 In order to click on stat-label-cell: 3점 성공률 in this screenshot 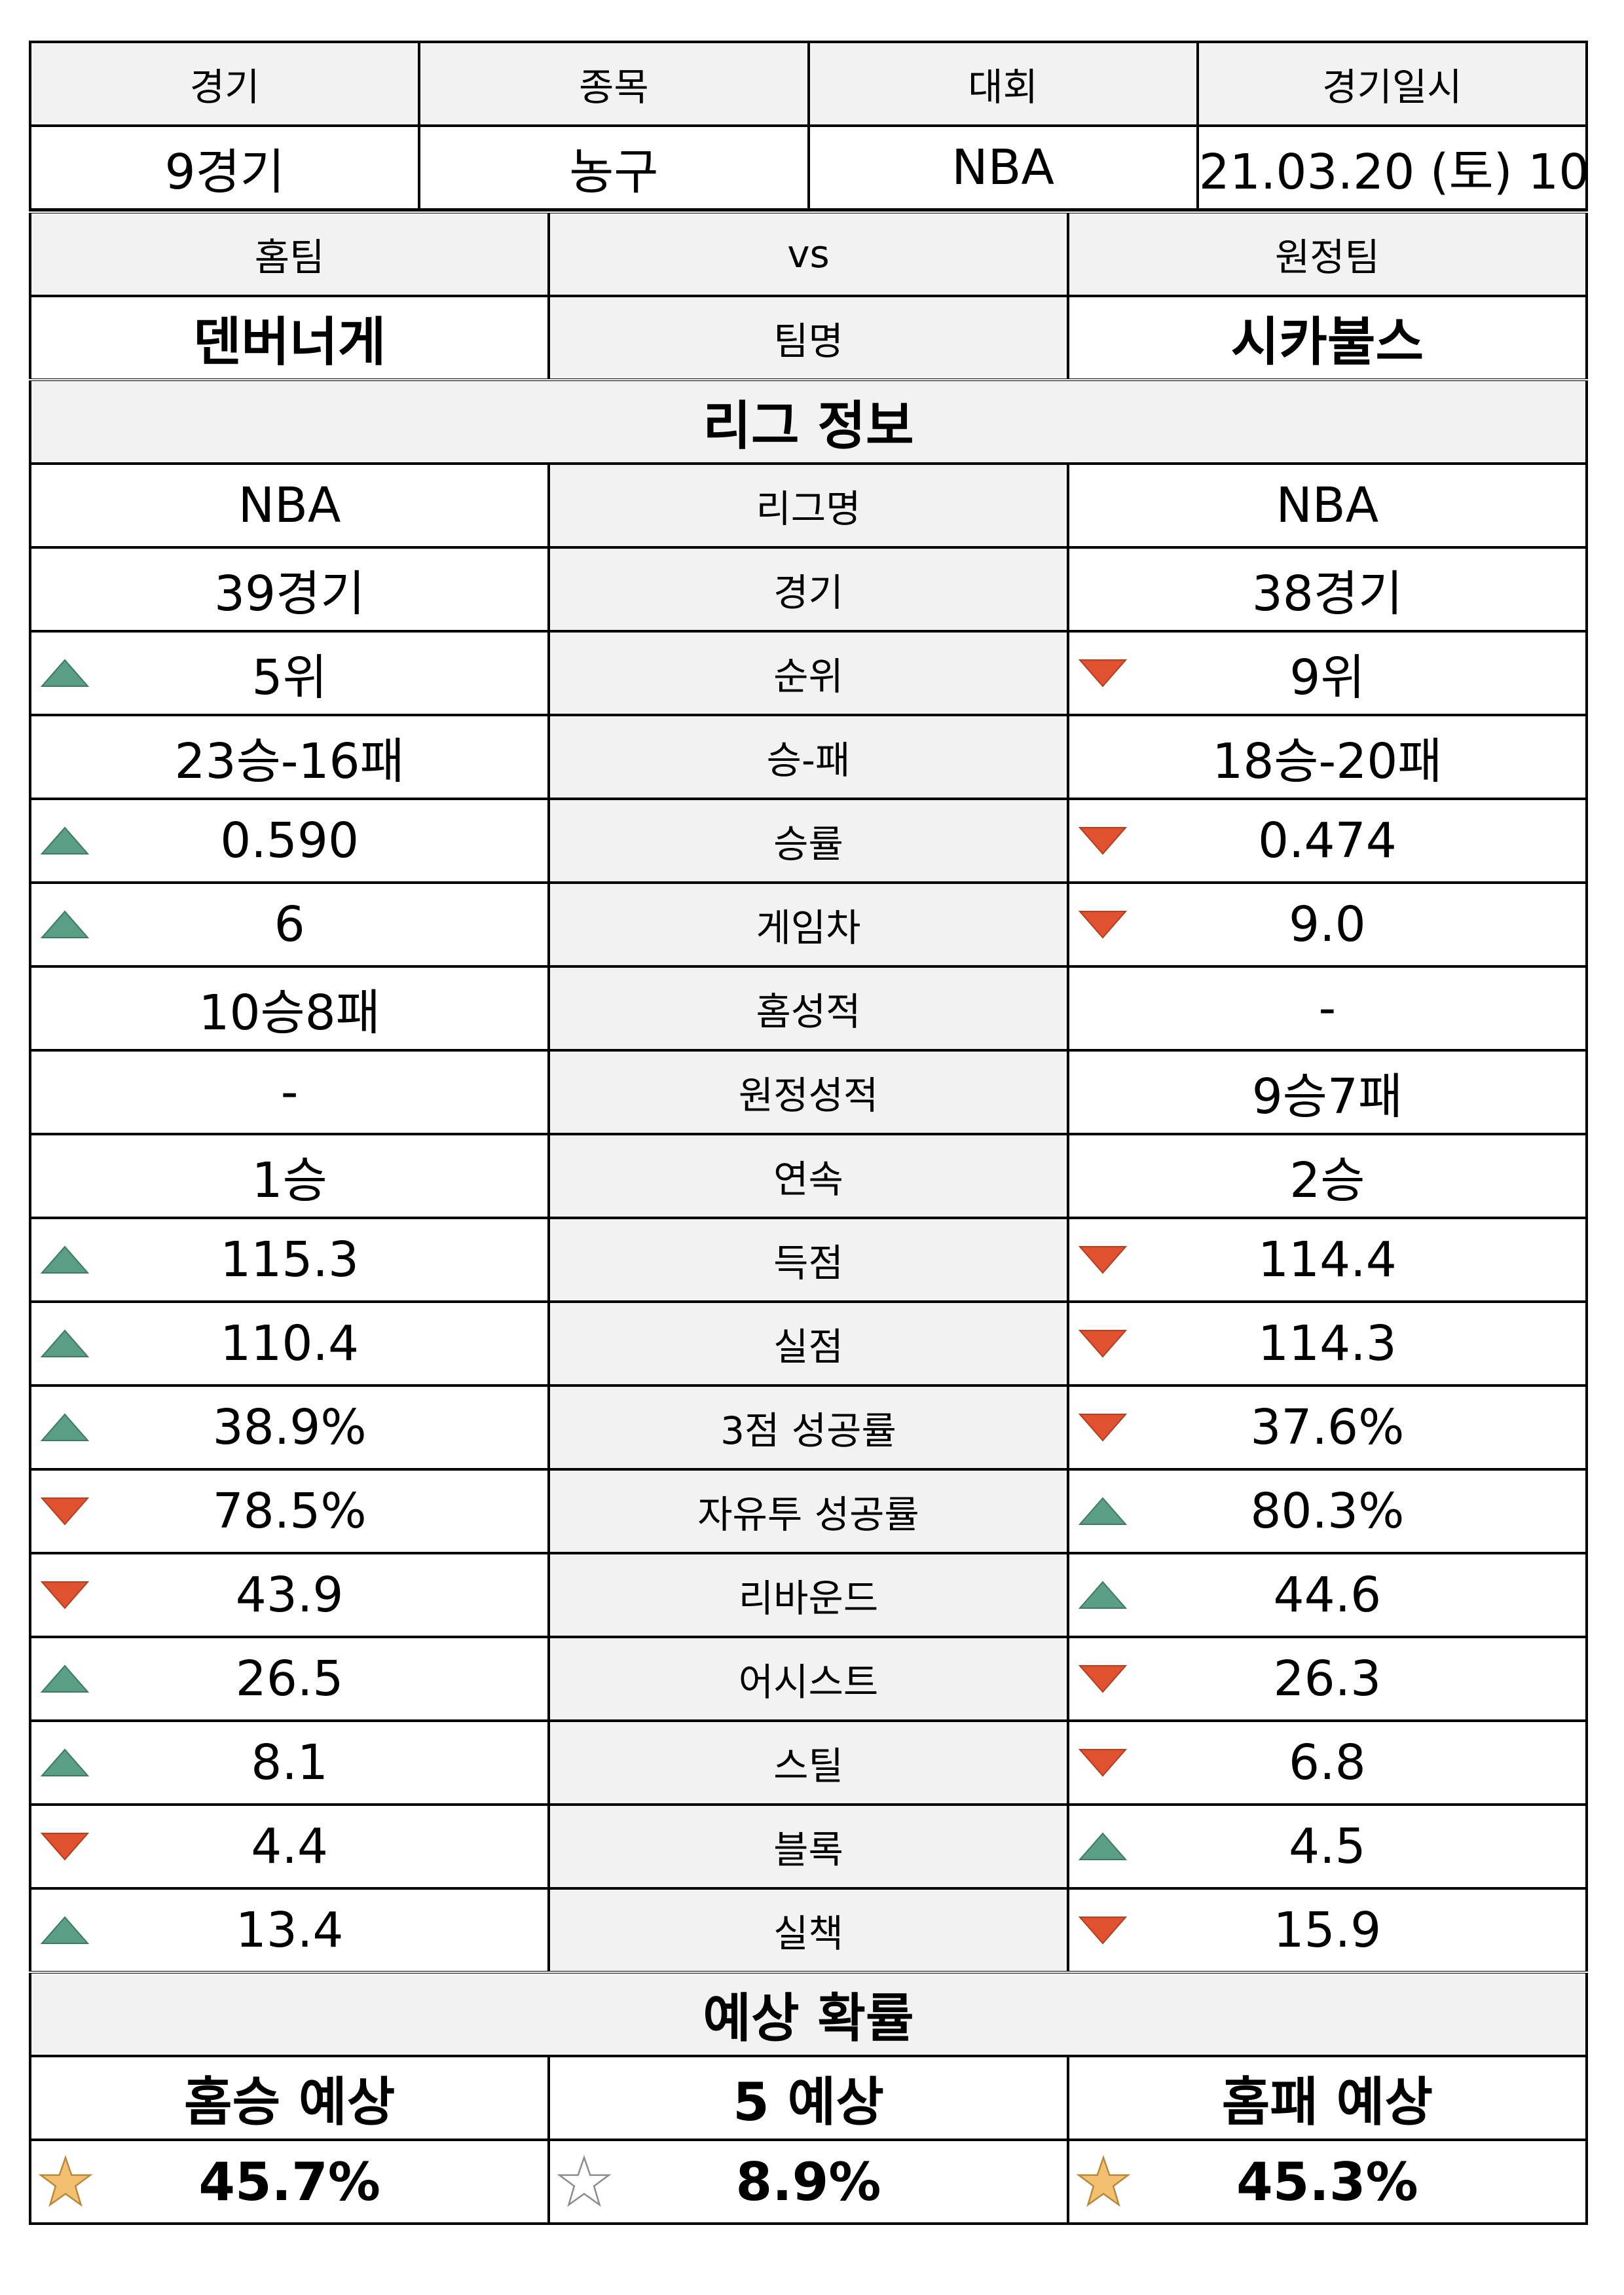, I will do `click(808, 1427)`.